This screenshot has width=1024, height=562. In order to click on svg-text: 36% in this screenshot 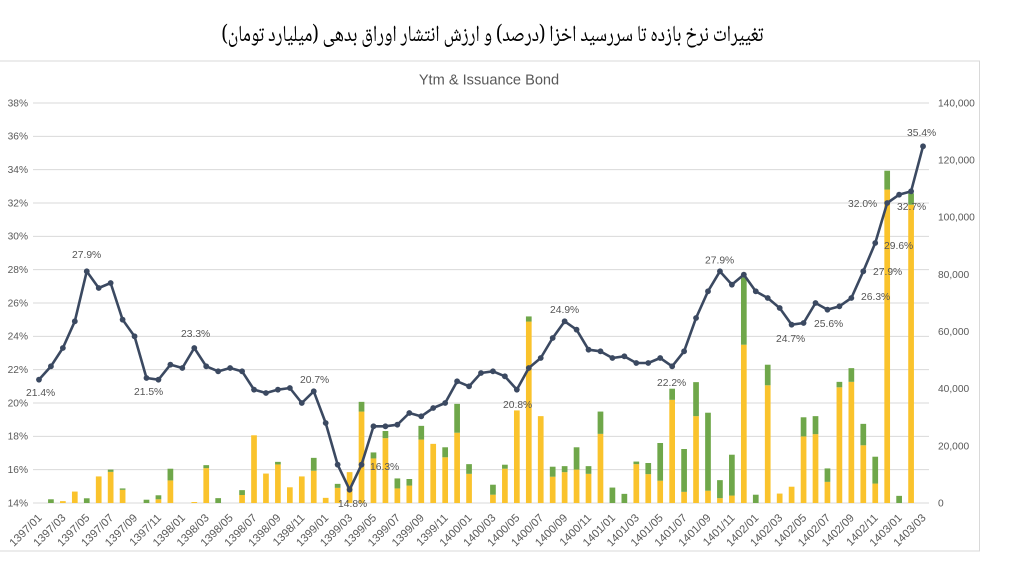, I will do `click(18, 137)`.